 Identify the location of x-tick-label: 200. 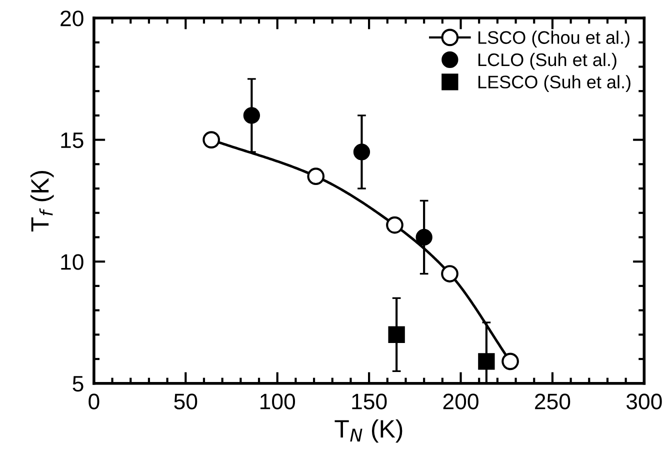
(460, 402).